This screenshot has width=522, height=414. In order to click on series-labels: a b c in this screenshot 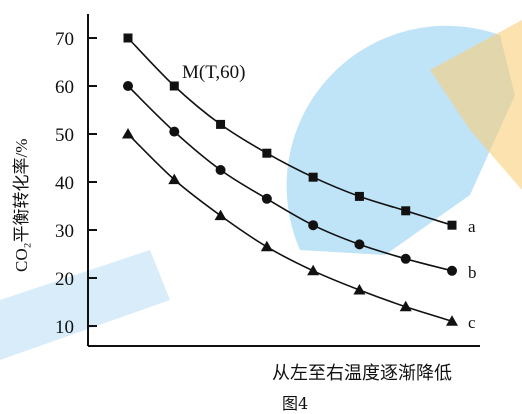, I will do `click(472, 274)`.